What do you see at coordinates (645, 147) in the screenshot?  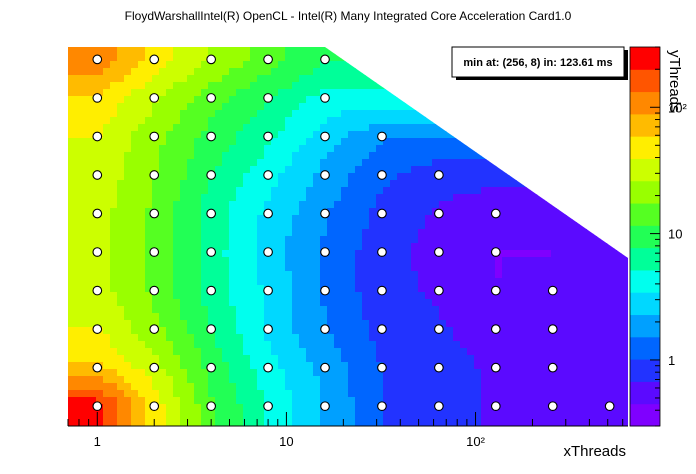 I see `colorbar-band` at bounding box center [645, 147].